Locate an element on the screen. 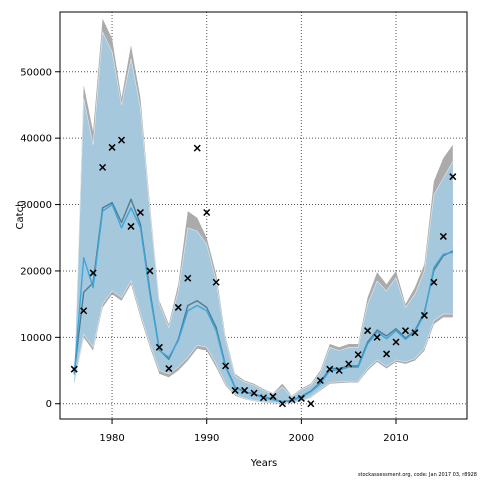 This screenshot has height=480, width=480. y-axis: 0 10000 20000 30000 40000 50000 is located at coordinates (40, 238).